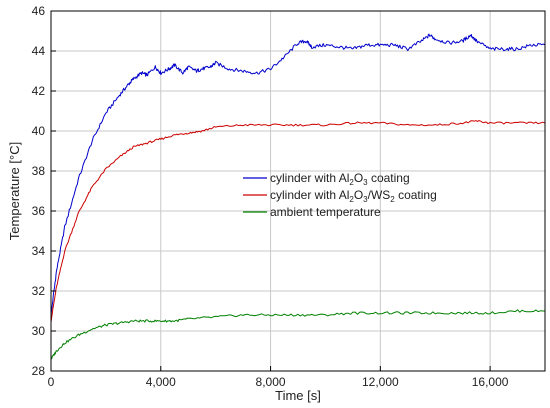 The width and height of the screenshot is (550, 408). What do you see at coordinates (39, 51) in the screenshot?
I see `y-tick-label: 44` at bounding box center [39, 51].